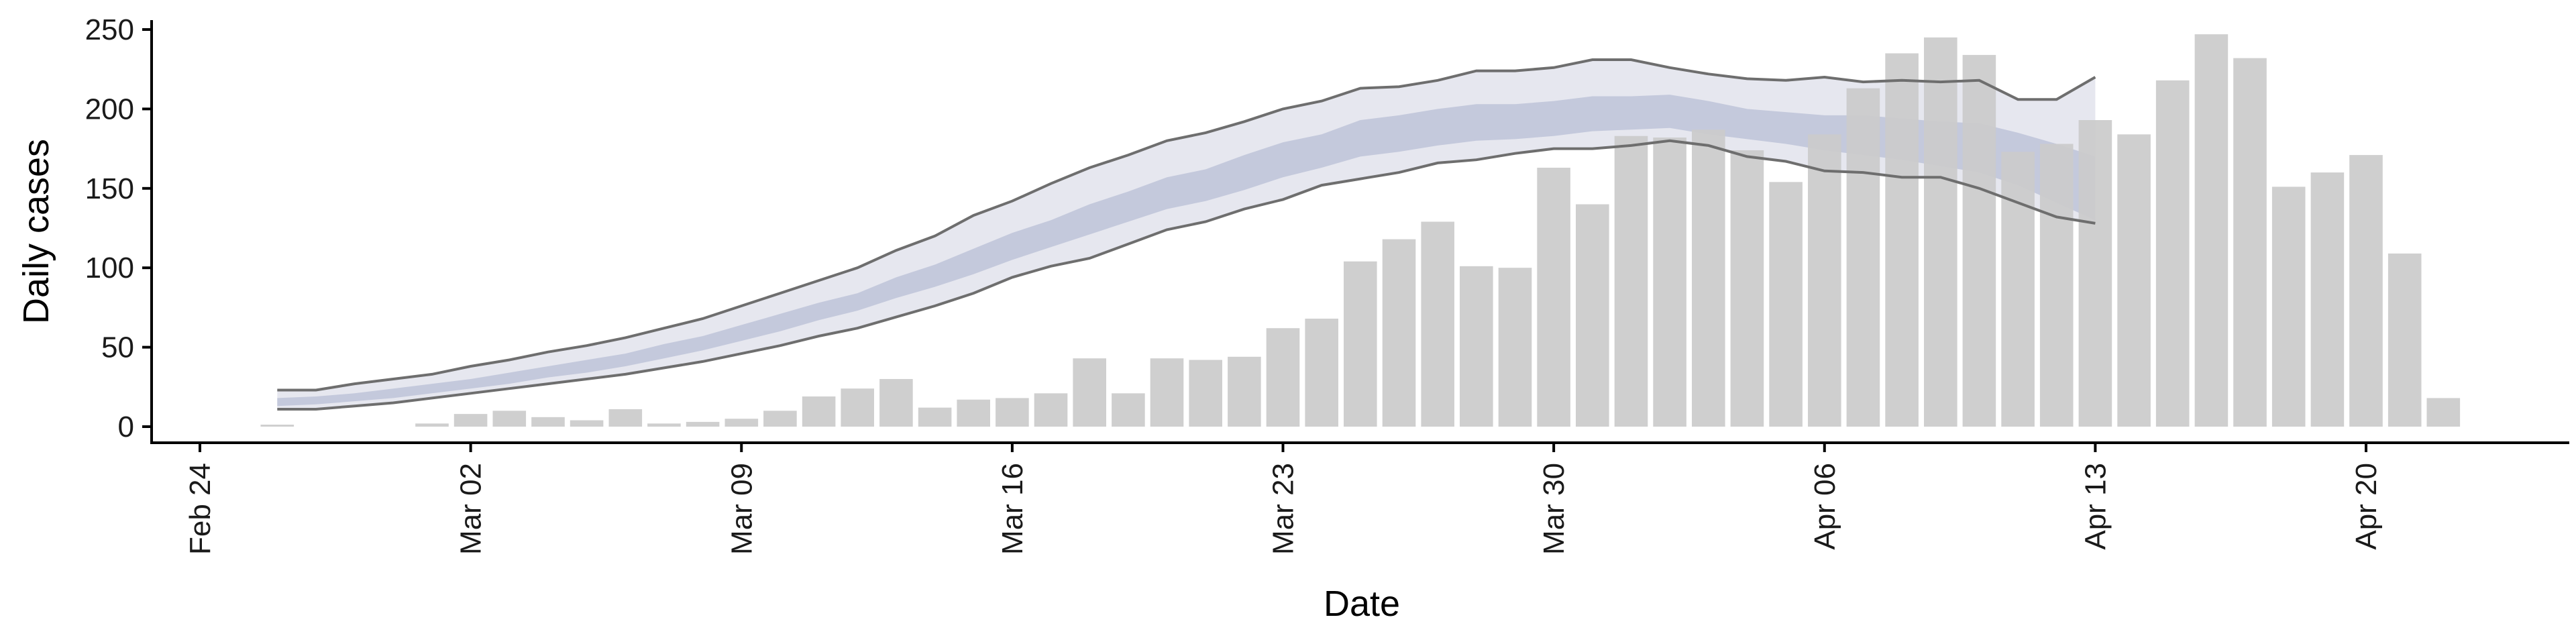  Describe the element at coordinates (126, 427) in the screenshot. I see `y-tick-label-0: 0` at that location.